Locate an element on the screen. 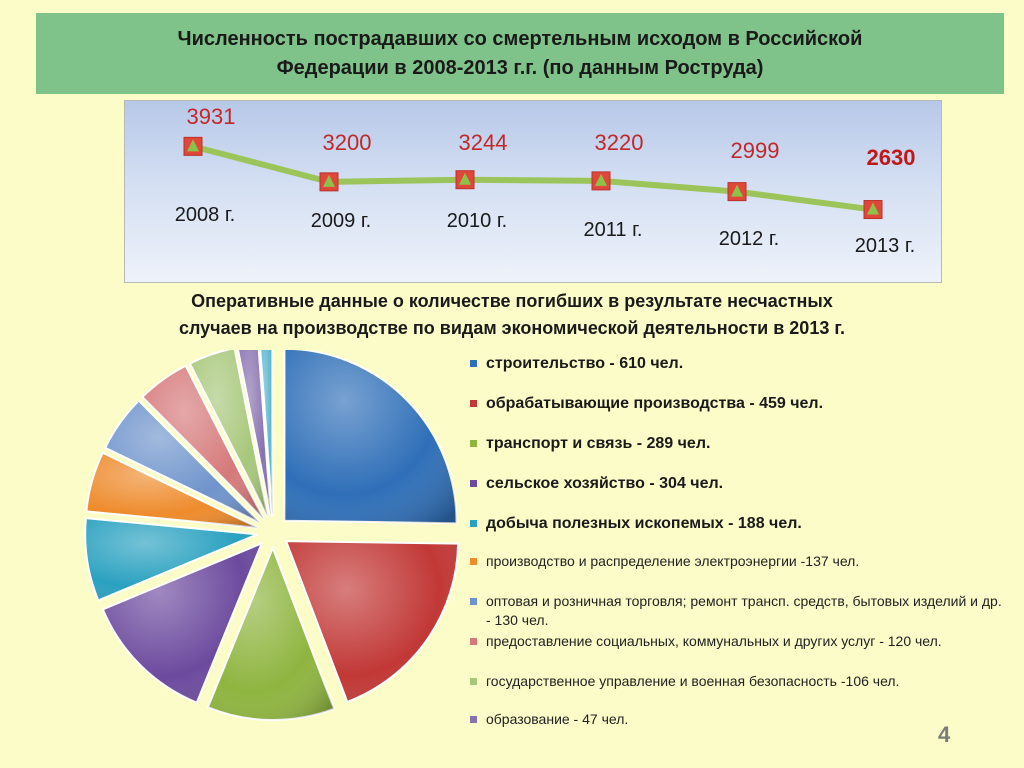 Image resolution: width=1024 pixels, height=768 pixels. legend-label: транспорт и связь - 289 чел. is located at coordinates (598, 443).